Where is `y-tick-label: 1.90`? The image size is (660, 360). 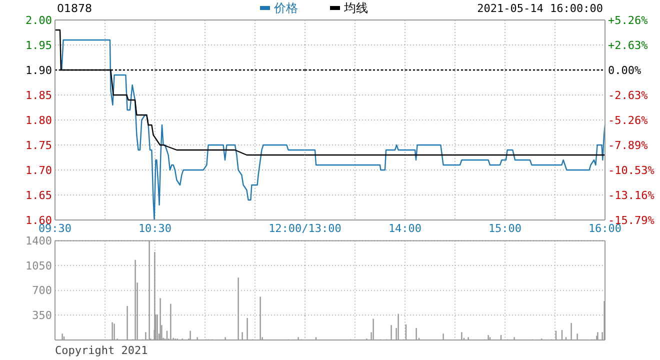 y-tick-label: 1.90 is located at coordinates (39, 70).